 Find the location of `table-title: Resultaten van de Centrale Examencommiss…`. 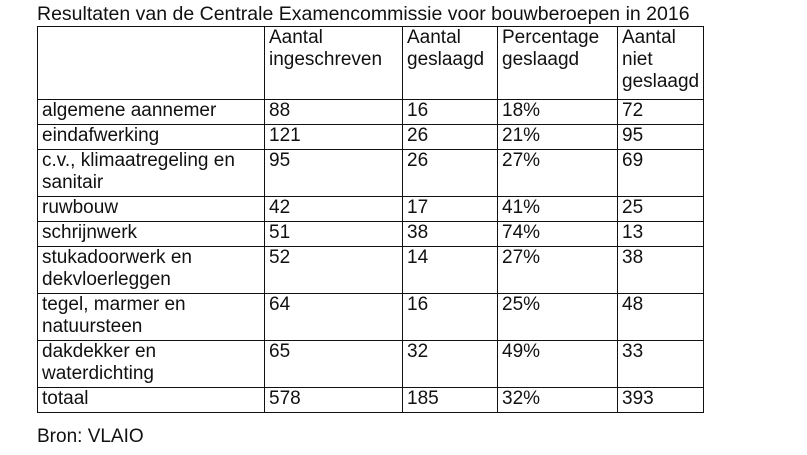

table-title: Resultaten van de Centrale Examencommiss… is located at coordinates (363, 14).